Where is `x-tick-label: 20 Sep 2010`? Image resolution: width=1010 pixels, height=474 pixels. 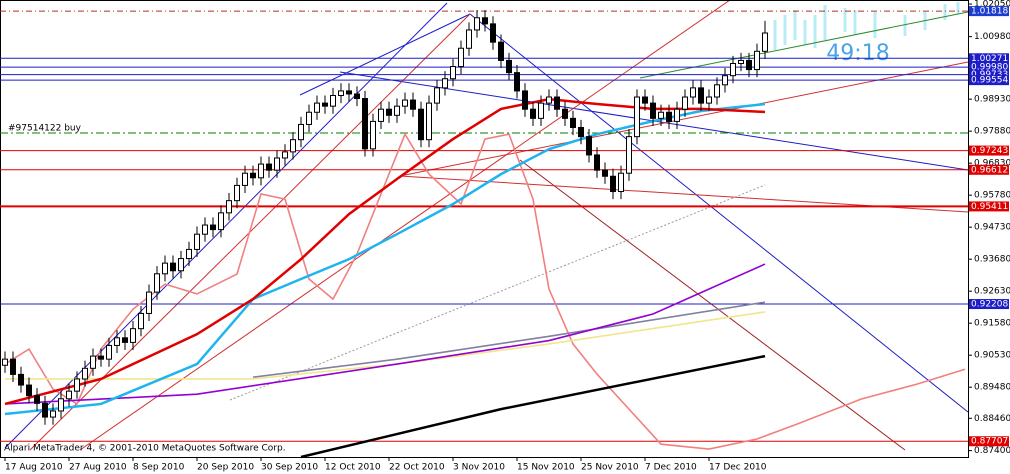
x-tick-label: 20 Sep 2010 is located at coordinates (225, 468).